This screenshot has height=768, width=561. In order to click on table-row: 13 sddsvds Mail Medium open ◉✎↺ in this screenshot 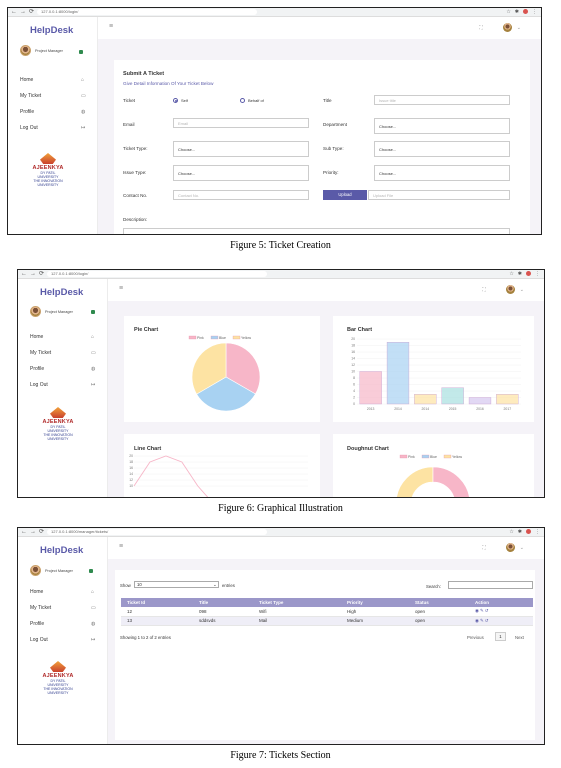, I will do `click(327, 621)`.